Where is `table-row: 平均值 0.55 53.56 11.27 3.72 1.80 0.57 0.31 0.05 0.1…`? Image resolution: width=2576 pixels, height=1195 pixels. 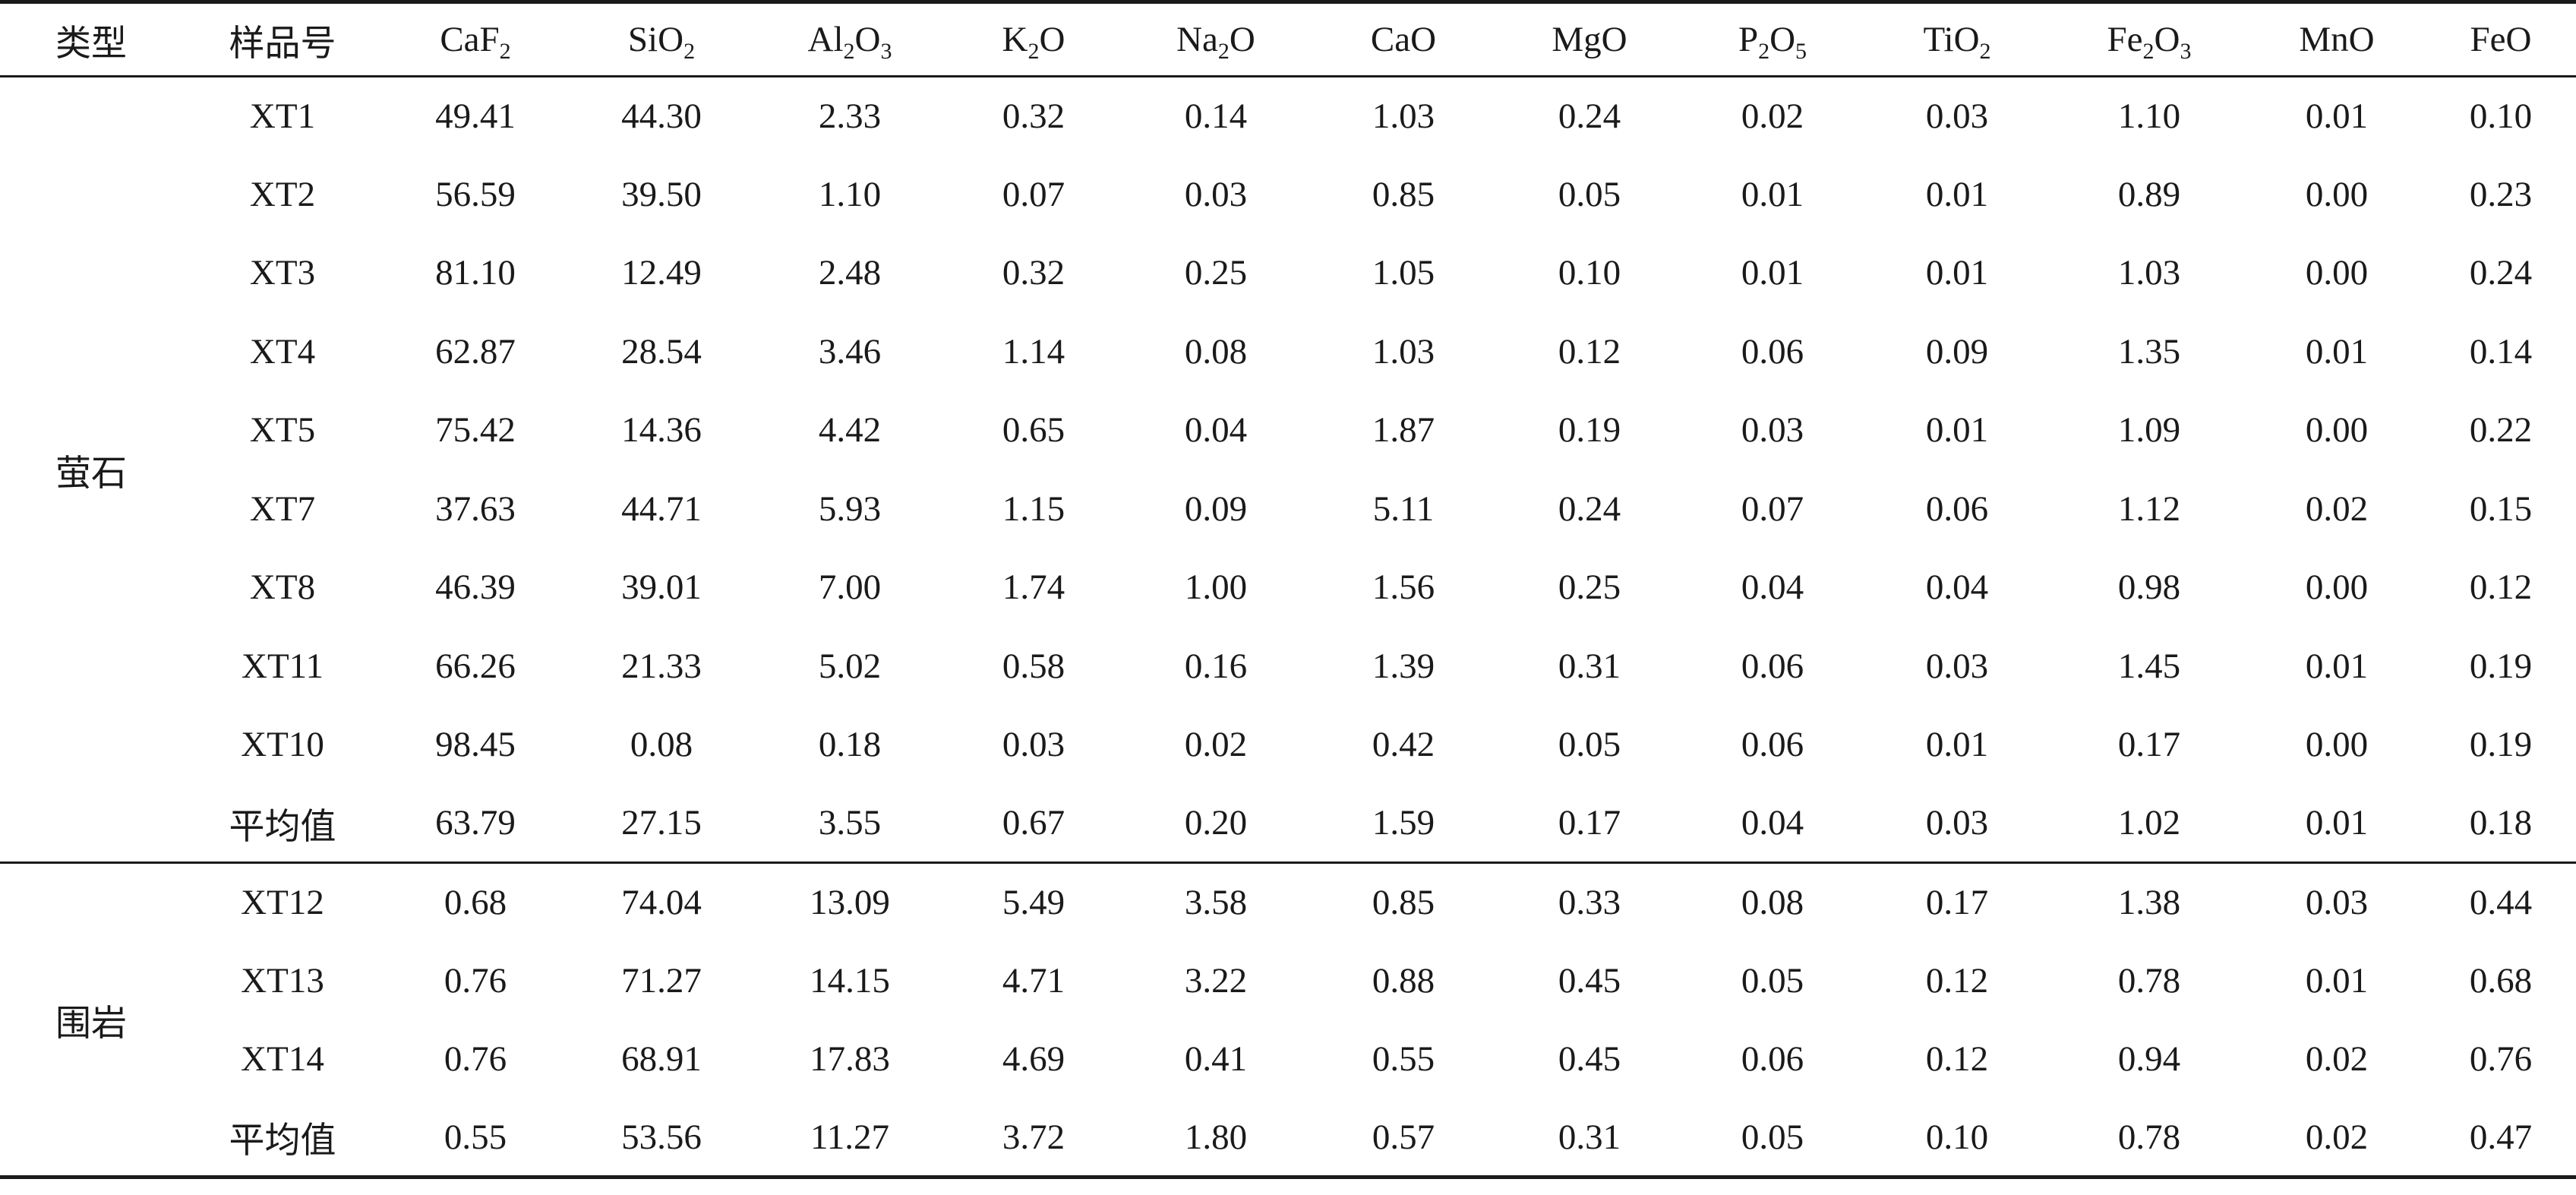
table-row: 平均值 0.55 53.56 11.27 3.72 1.80 0.57 0.31 0.05 0.1… is located at coordinates (1288, 1139).